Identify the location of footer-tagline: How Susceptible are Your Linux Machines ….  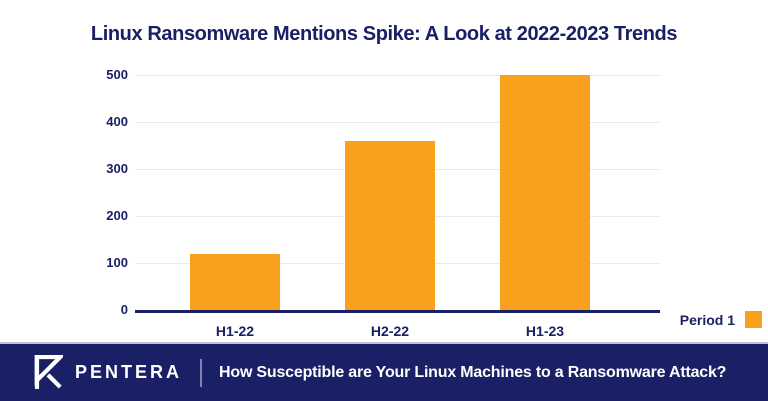
(473, 372).